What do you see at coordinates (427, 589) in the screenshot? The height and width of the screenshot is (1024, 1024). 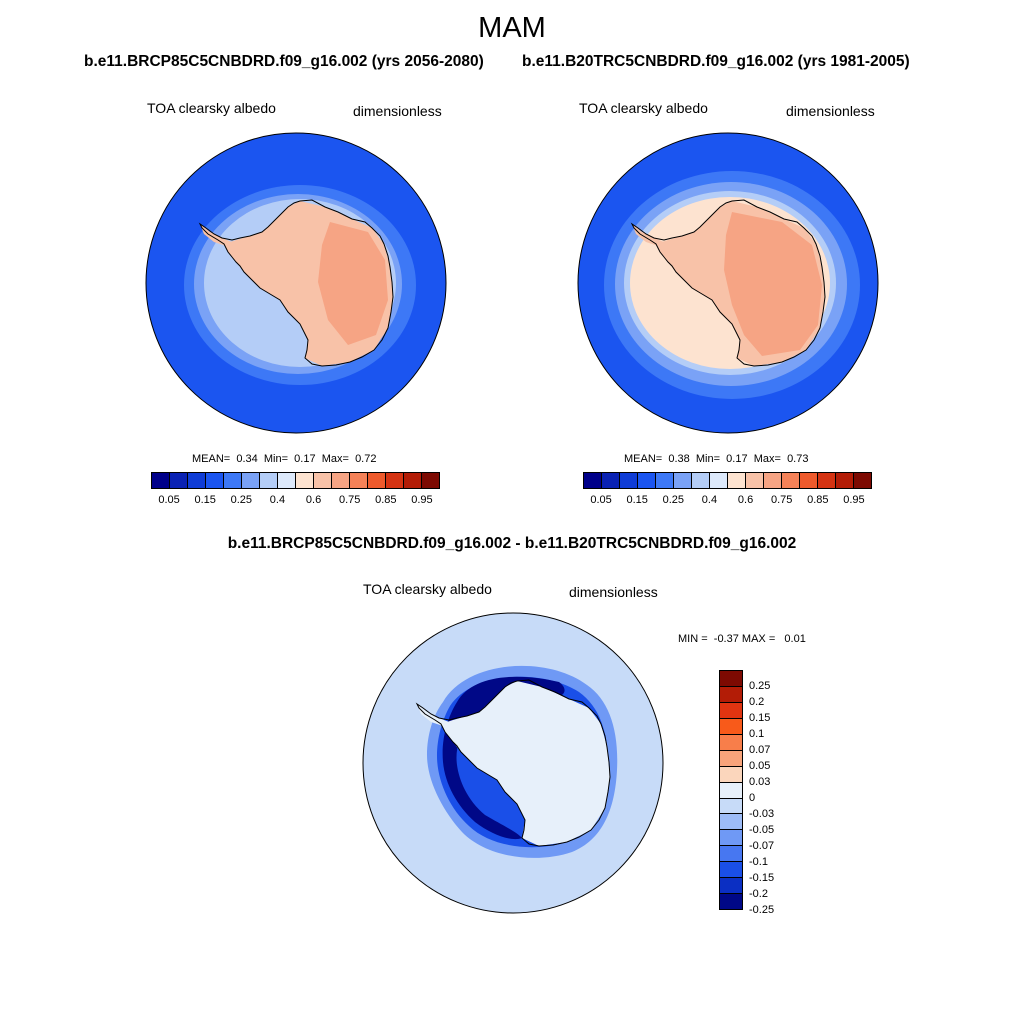 I see `diff-variable-label: TOA clearsky albedo` at bounding box center [427, 589].